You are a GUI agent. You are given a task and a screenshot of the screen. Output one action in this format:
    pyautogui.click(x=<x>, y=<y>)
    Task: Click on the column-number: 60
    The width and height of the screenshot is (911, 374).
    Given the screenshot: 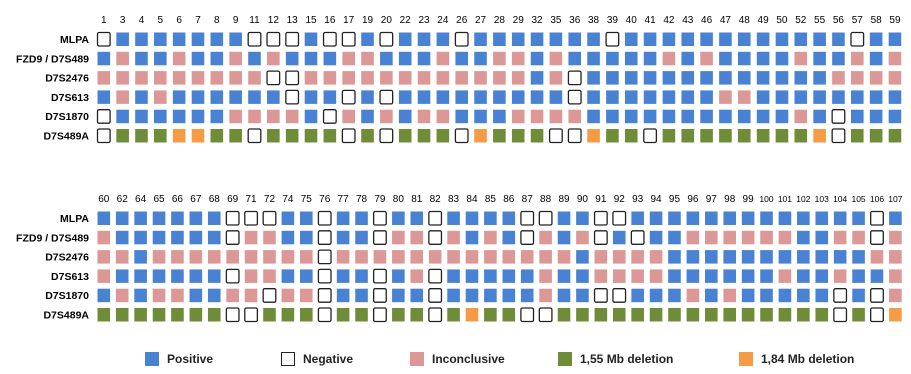 What is the action you would take?
    pyautogui.click(x=104, y=199)
    